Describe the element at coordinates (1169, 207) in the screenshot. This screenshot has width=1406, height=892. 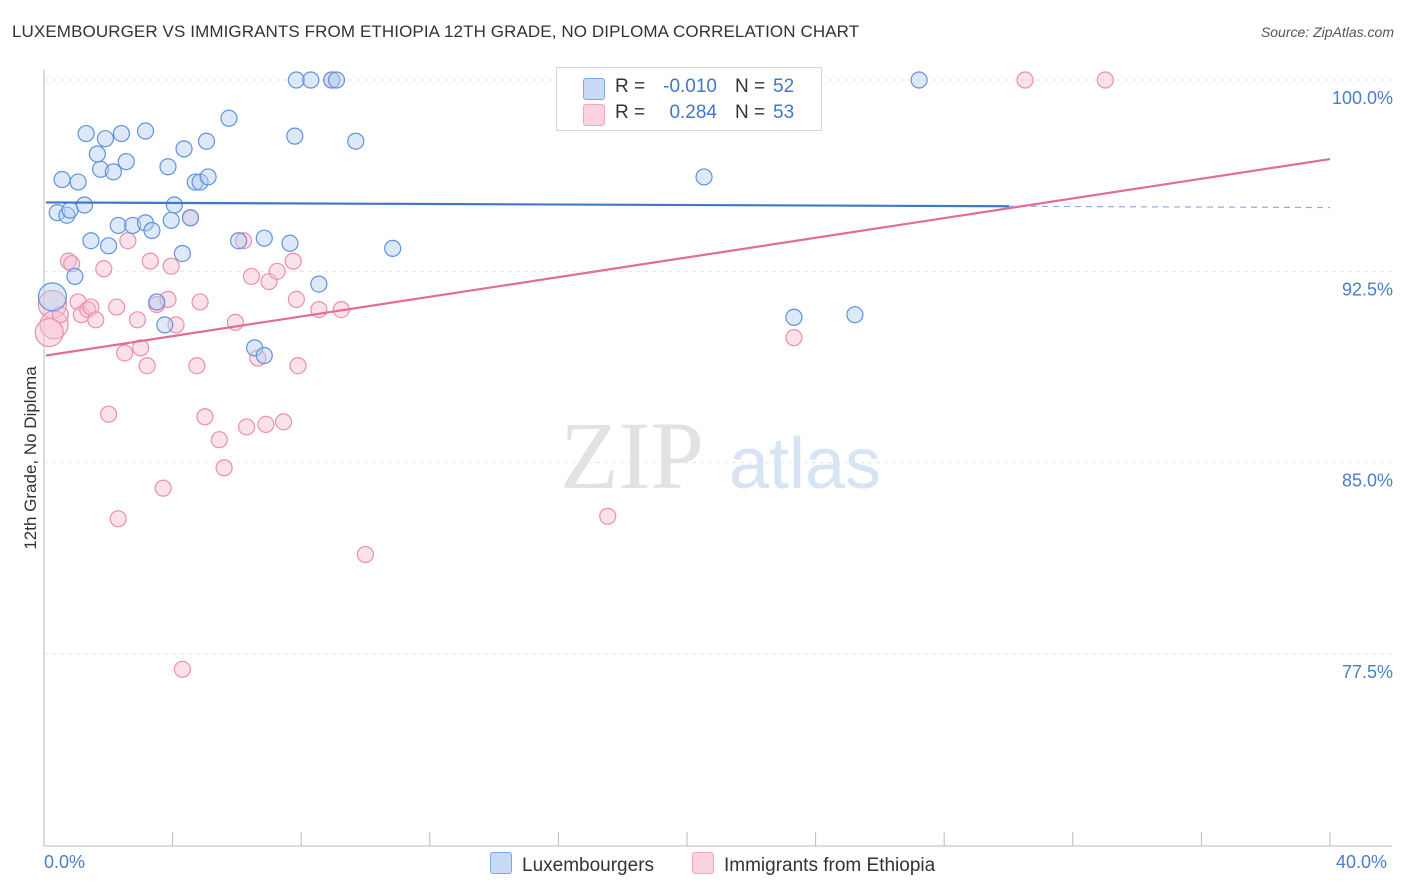
I see `trend-line-luxembourgers-extension` at that location.